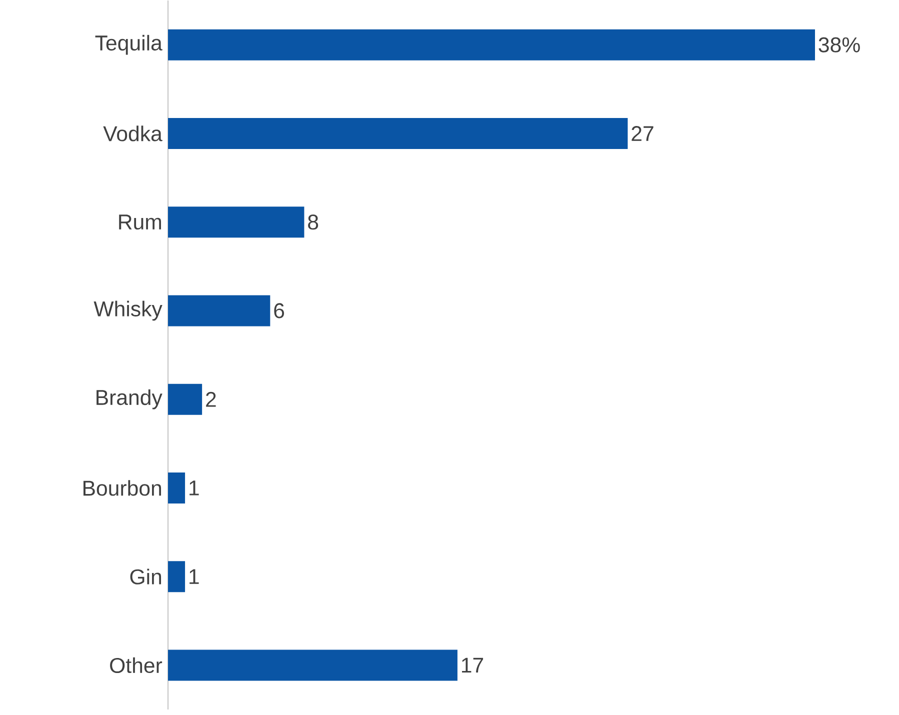 The height and width of the screenshot is (715, 899). I want to click on y-tick-label: Bourbon, so click(123, 488).